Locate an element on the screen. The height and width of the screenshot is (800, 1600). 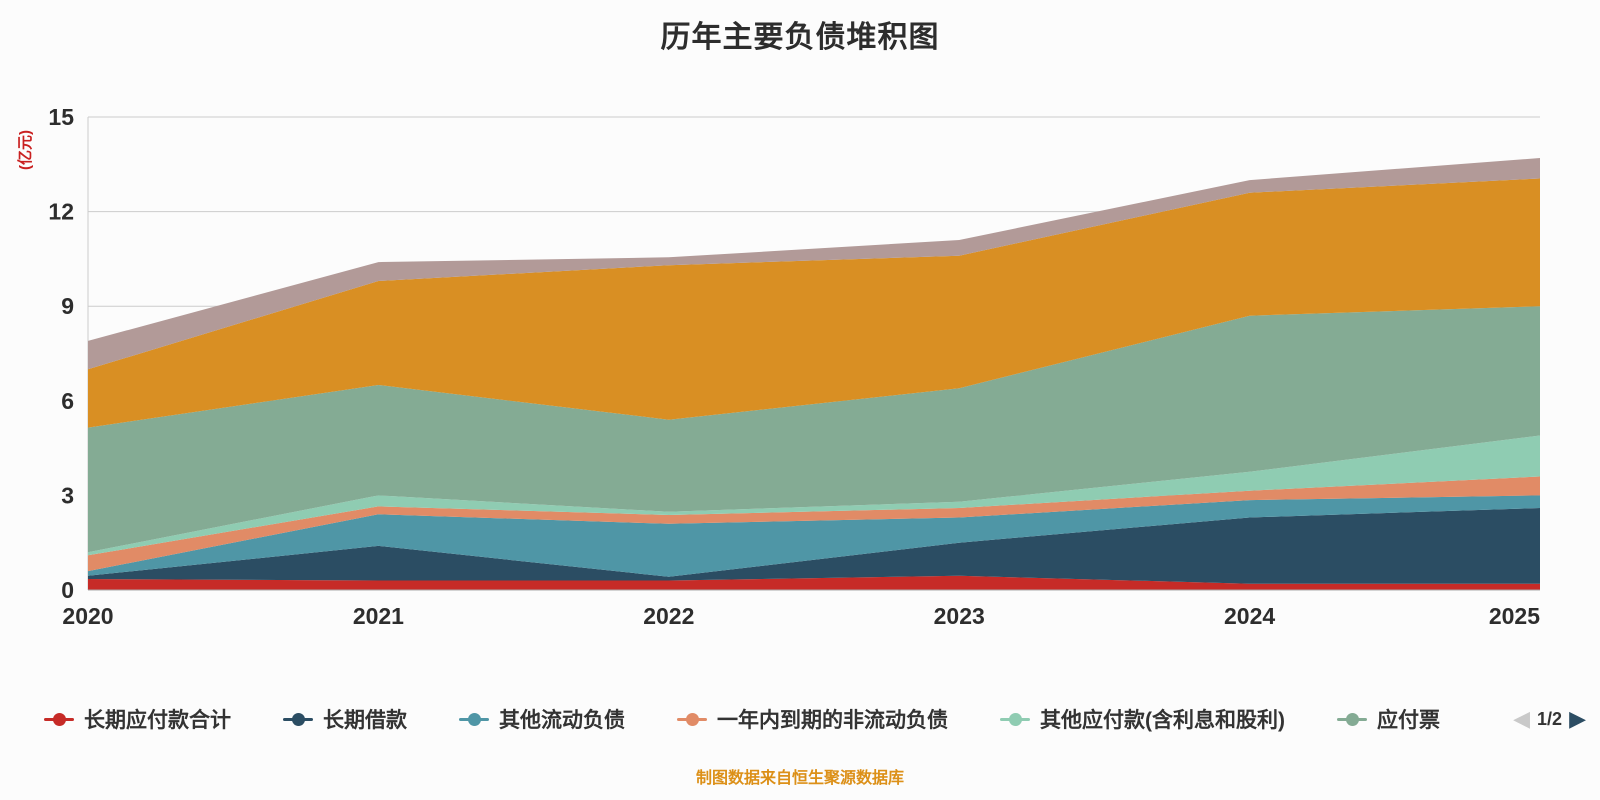
legend-item-2: 长期借款 is located at coordinates (345, 719).